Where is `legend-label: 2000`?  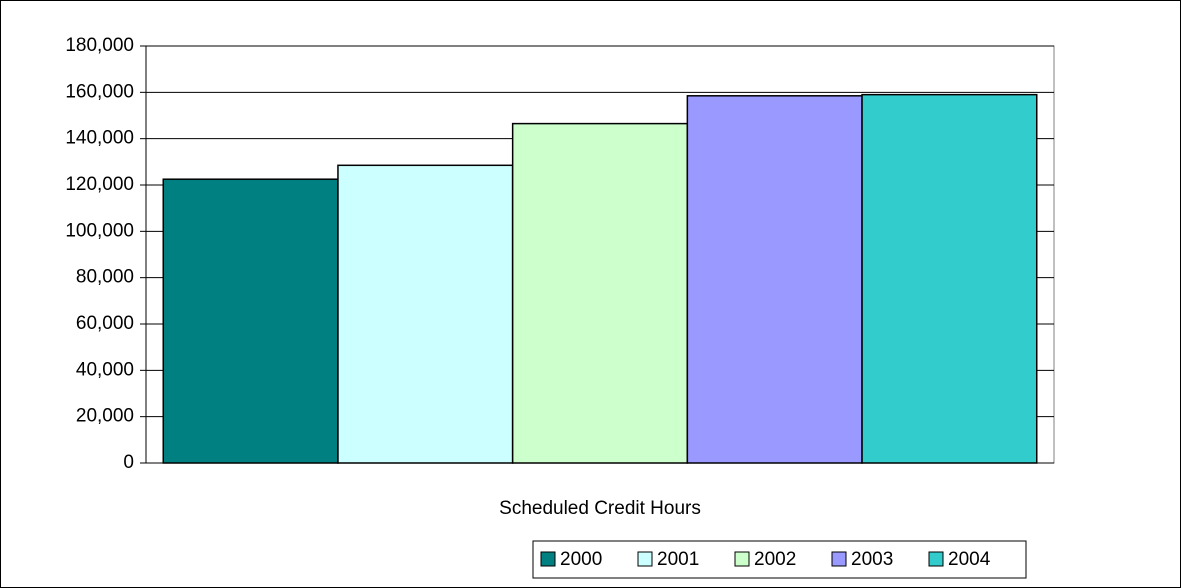
legend-label: 2000 is located at coordinates (581, 559).